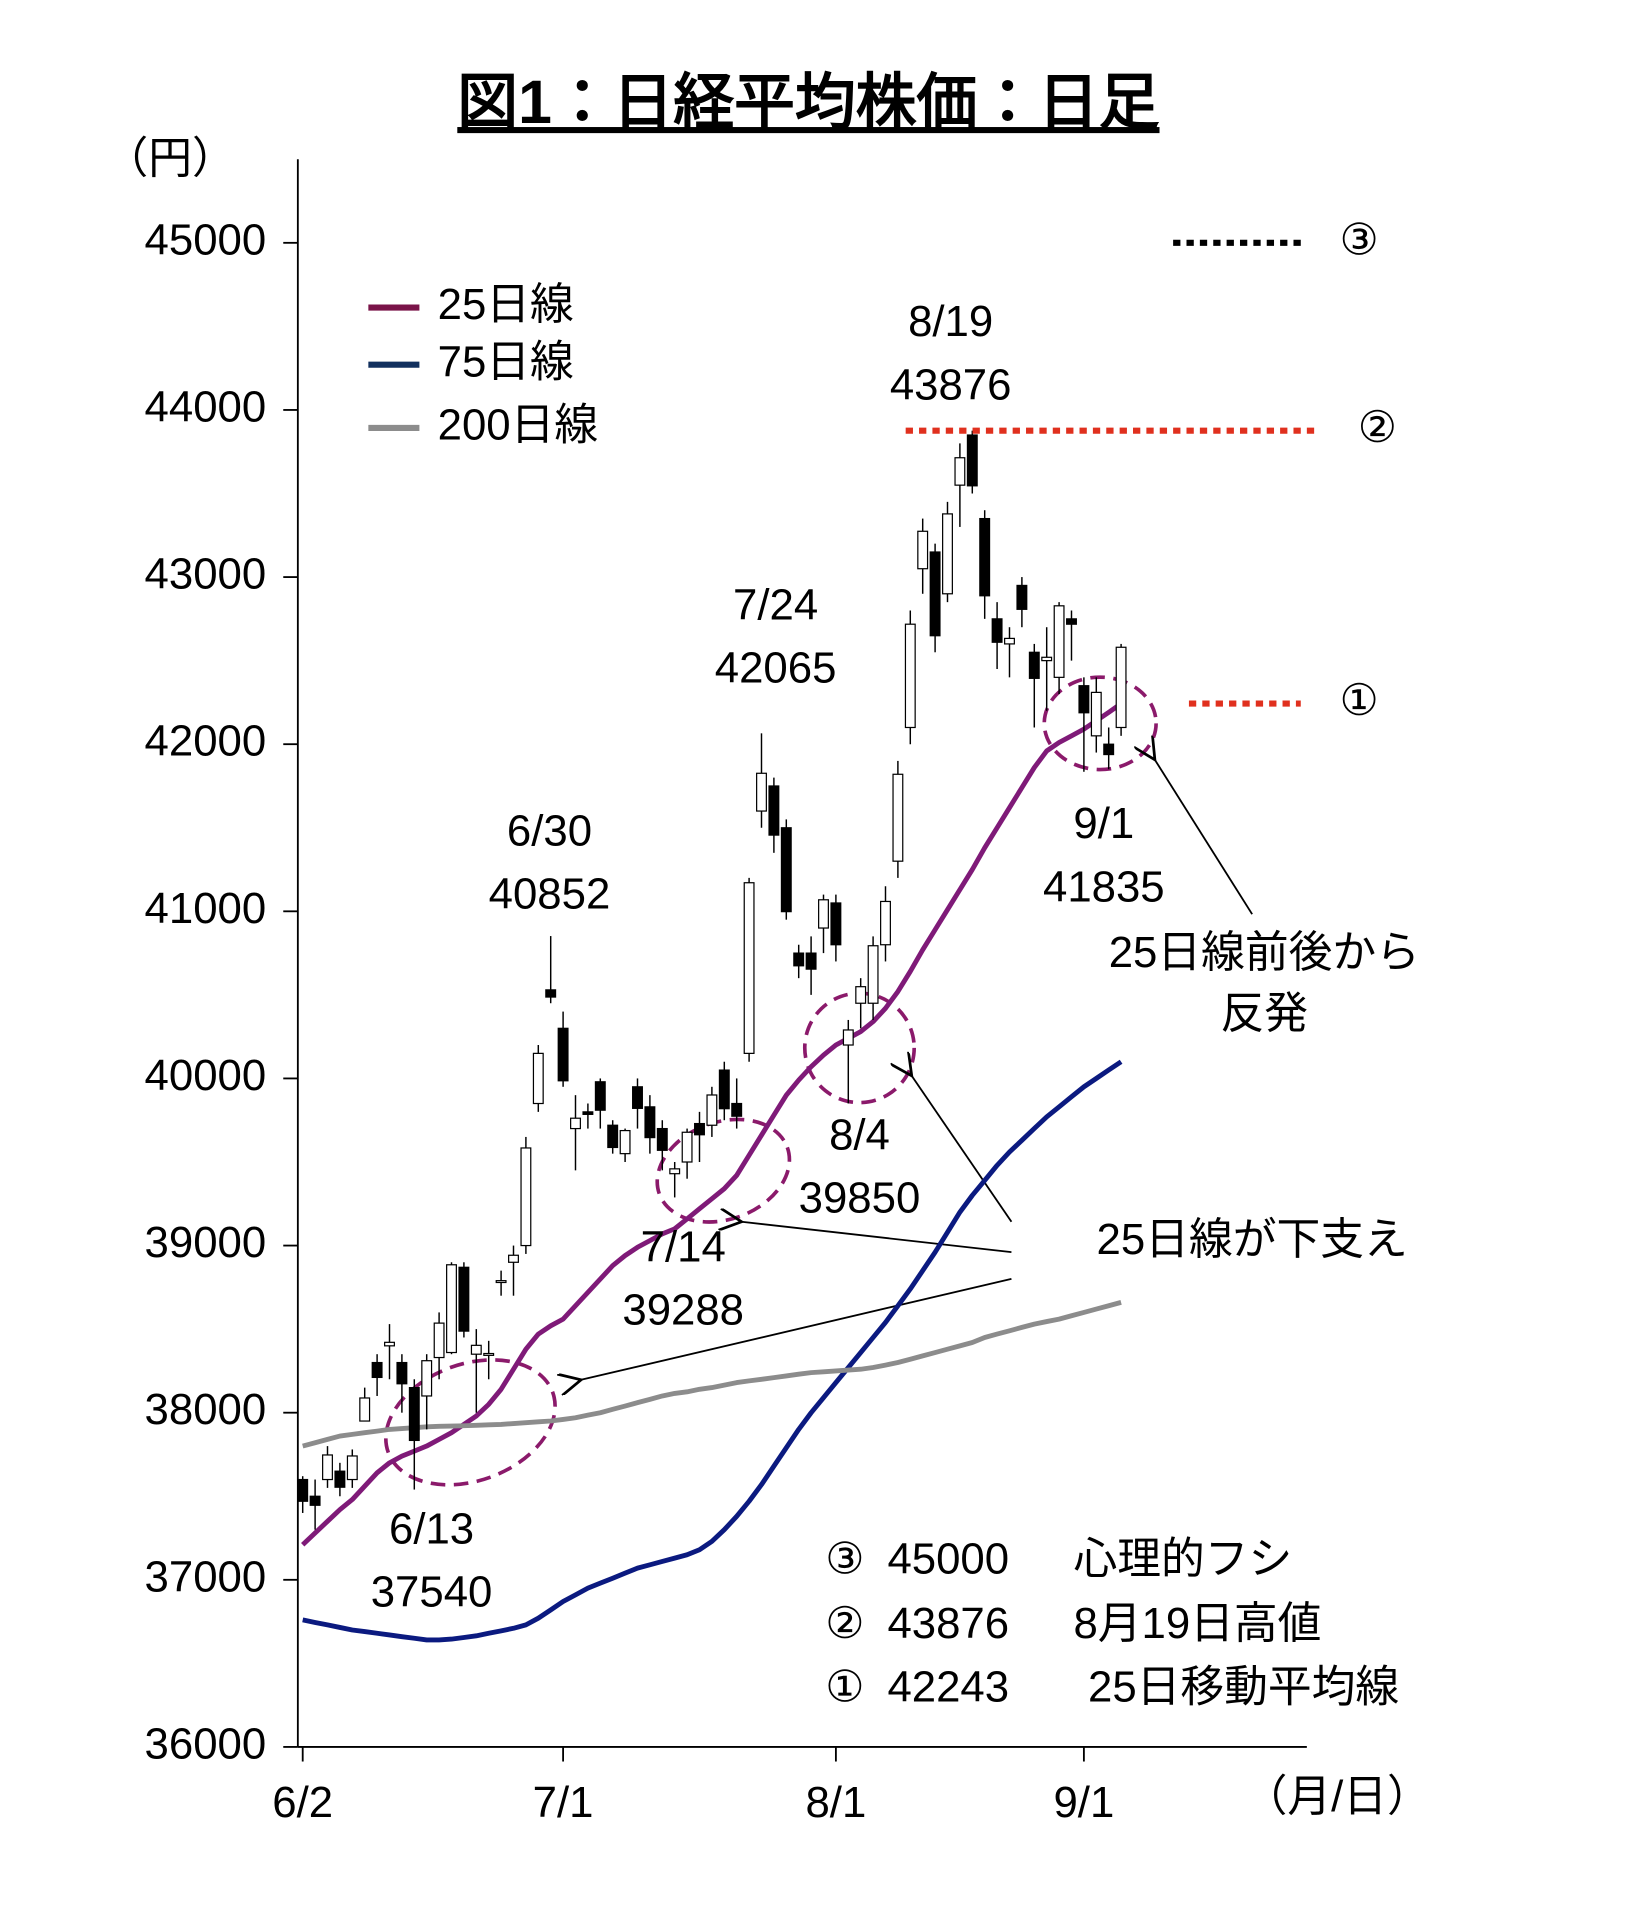  What do you see at coordinates (860, 1198) in the screenshot?
I see `annotation-value: 39850` at bounding box center [860, 1198].